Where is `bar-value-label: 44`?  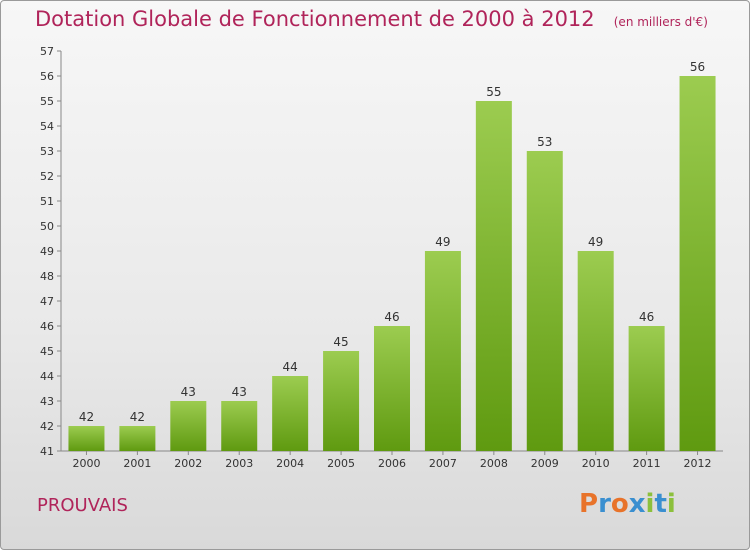
bar-value-label: 44 is located at coordinates (290, 367).